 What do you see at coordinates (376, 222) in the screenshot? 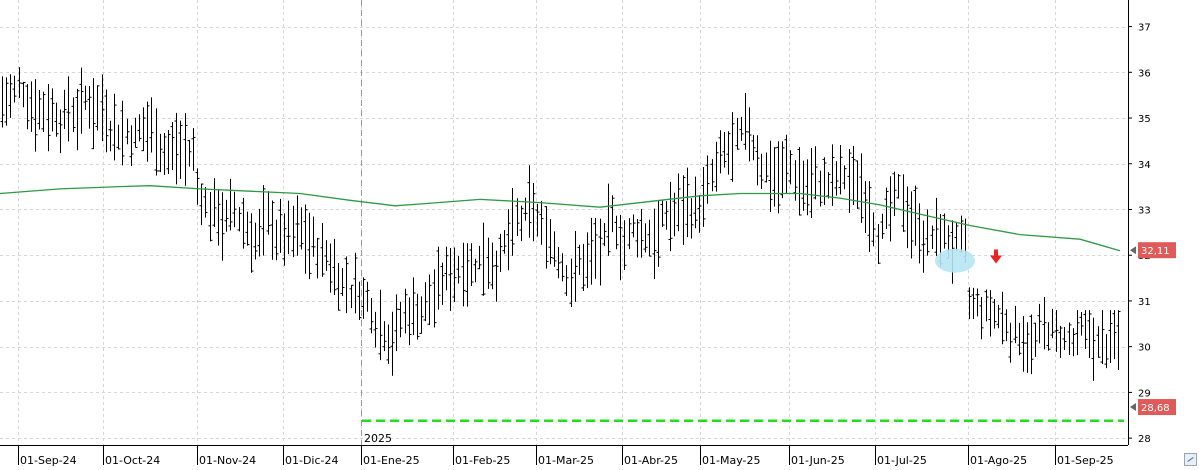
I see `year-separator: 2025` at bounding box center [376, 222].